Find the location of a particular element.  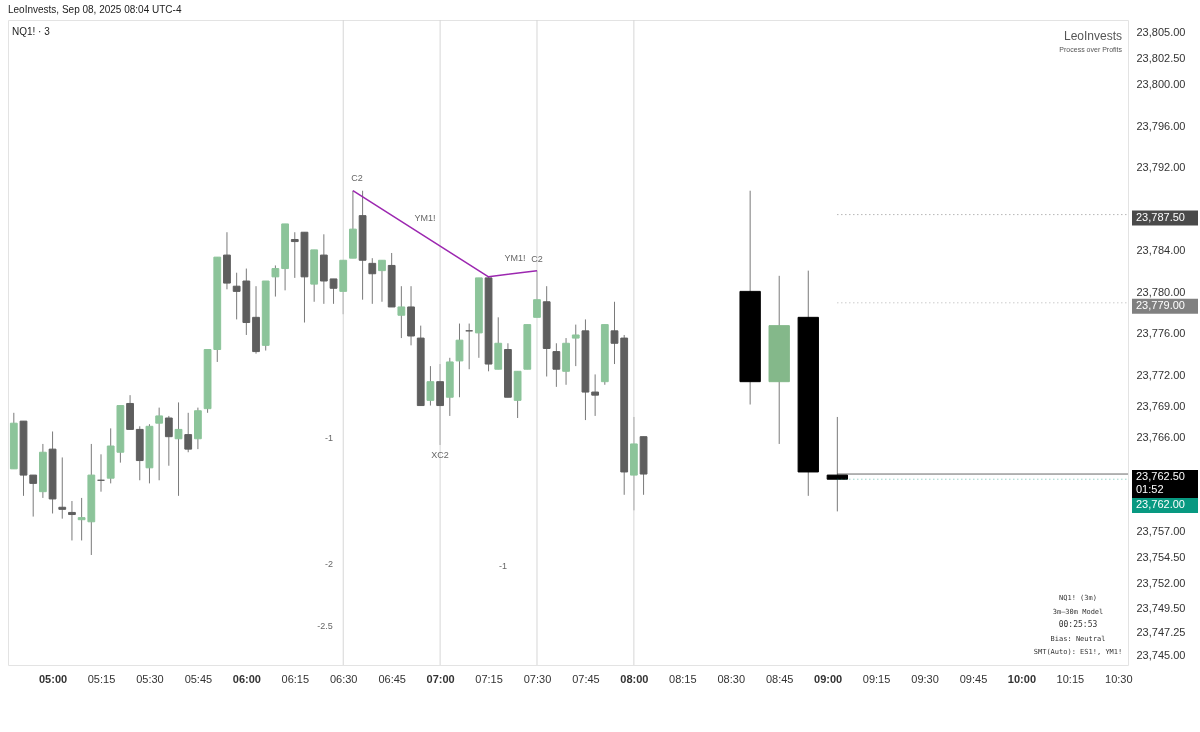

y-tick-label: 23,792.00 is located at coordinates (1161, 167).